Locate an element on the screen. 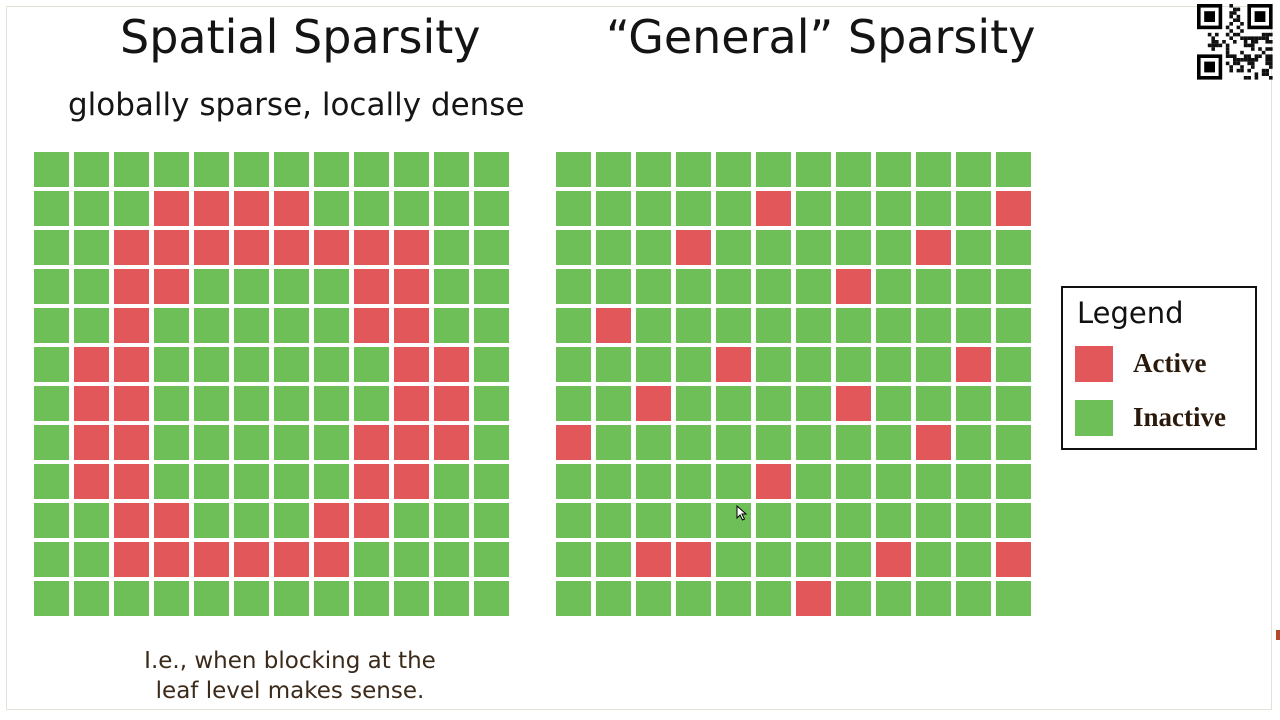 Image resolution: width=1280 pixels, height=720 pixels. legend-swatch-inactive is located at coordinates (1094, 418).